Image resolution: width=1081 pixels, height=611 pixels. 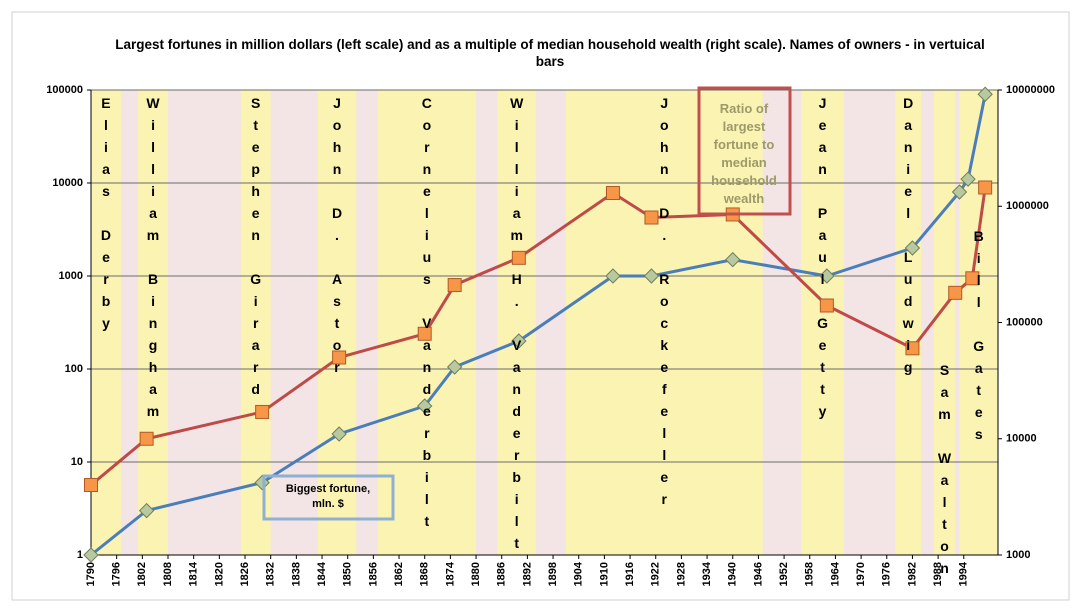 I want to click on owner-name: John D. Astor, so click(x=337, y=238).